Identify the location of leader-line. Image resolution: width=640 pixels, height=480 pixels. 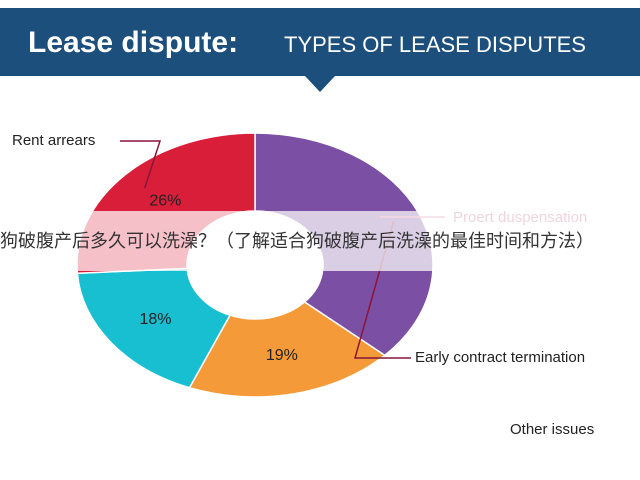
(141, 164).